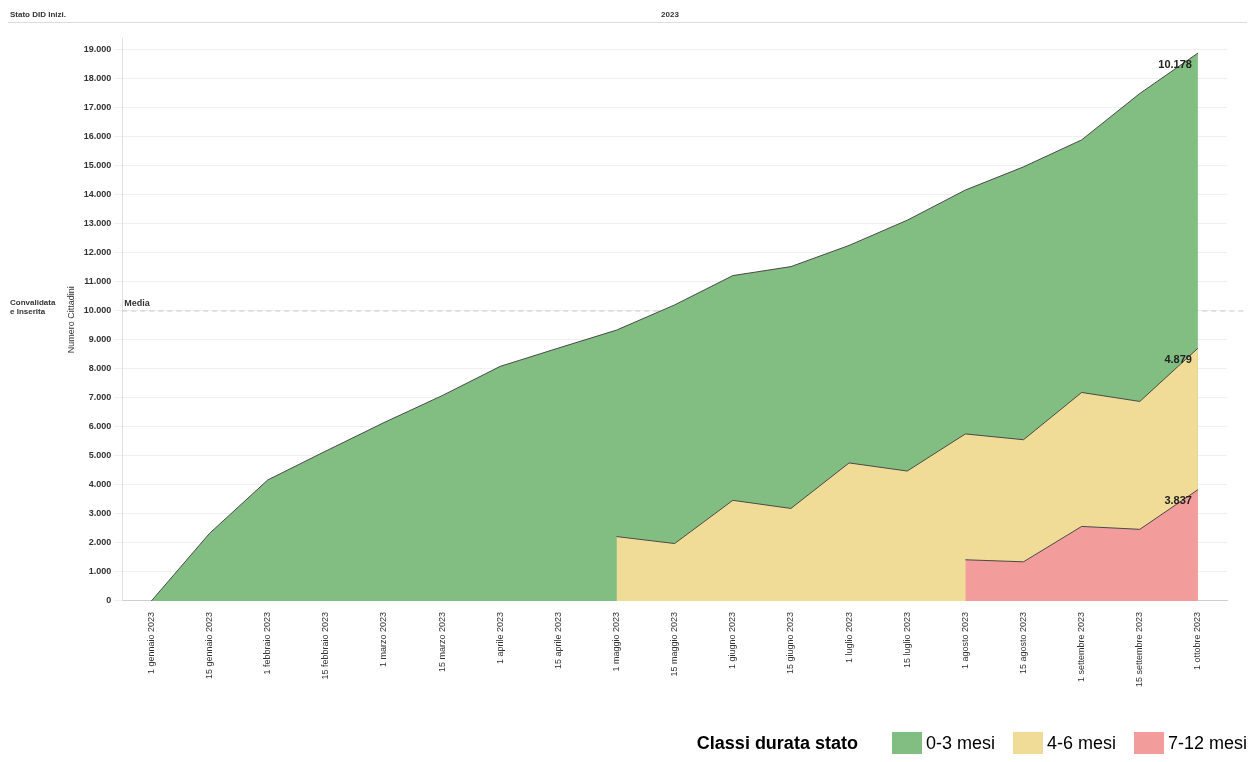 The image size is (1255, 762). I want to click on y-tick-label: 14.000, so click(97, 194).